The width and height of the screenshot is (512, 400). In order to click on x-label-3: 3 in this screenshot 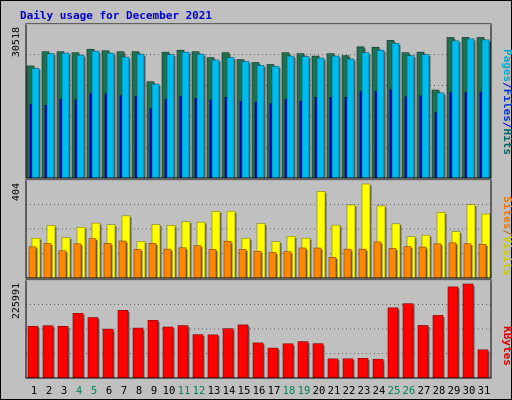, I will do `click(64, 391)`.